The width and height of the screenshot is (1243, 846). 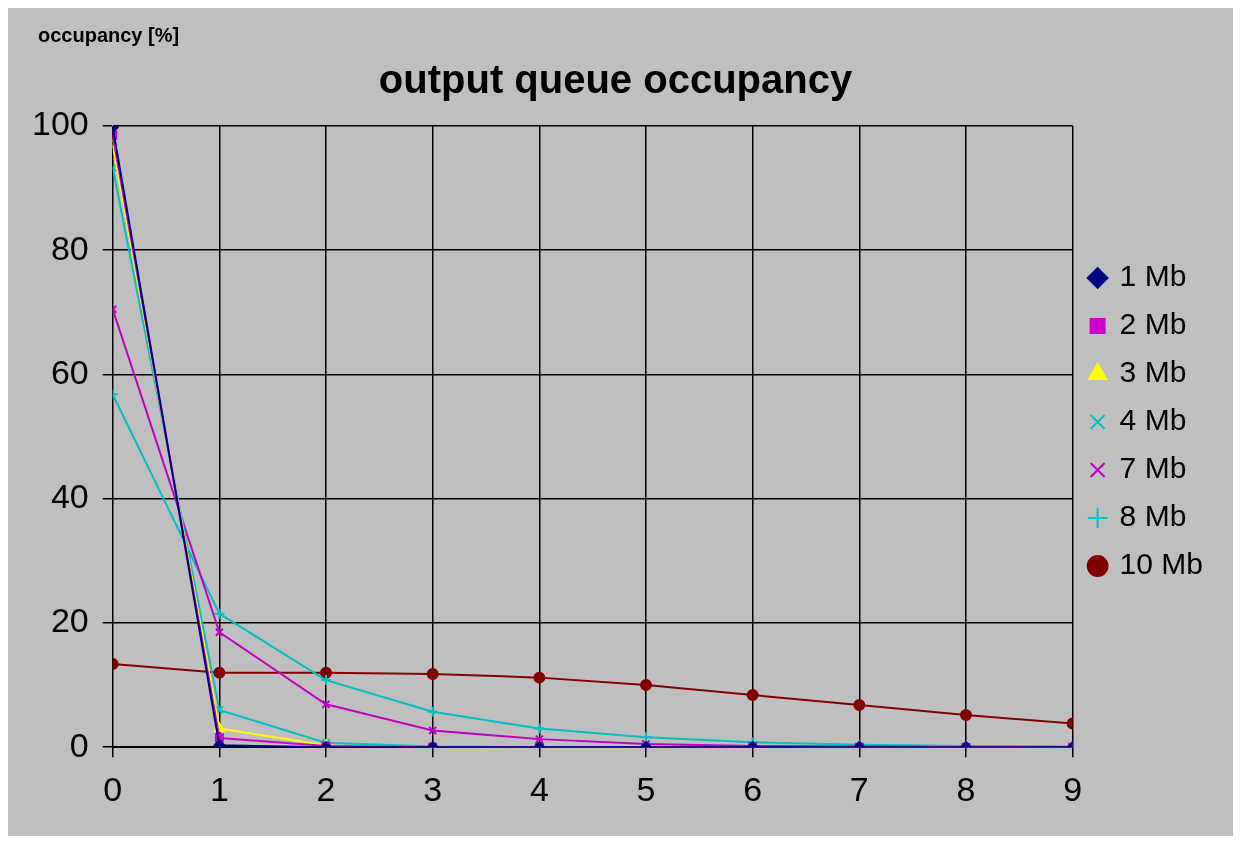 What do you see at coordinates (1153, 372) in the screenshot?
I see `legend-label: 3 Mb` at bounding box center [1153, 372].